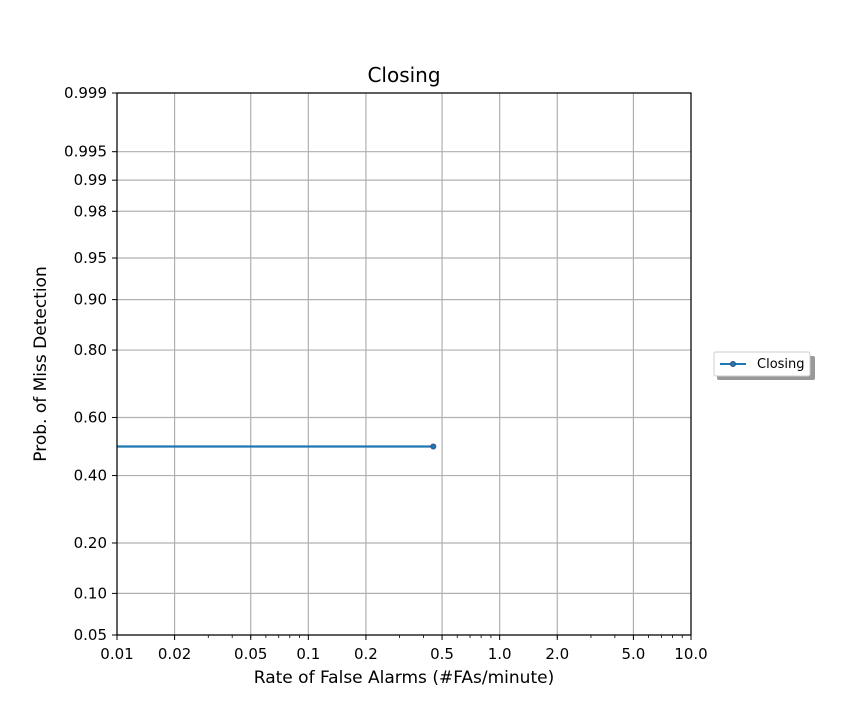 The height and width of the screenshot is (720, 847). What do you see at coordinates (366, 654) in the screenshot?
I see `x-tick-label: 0.2` at bounding box center [366, 654].